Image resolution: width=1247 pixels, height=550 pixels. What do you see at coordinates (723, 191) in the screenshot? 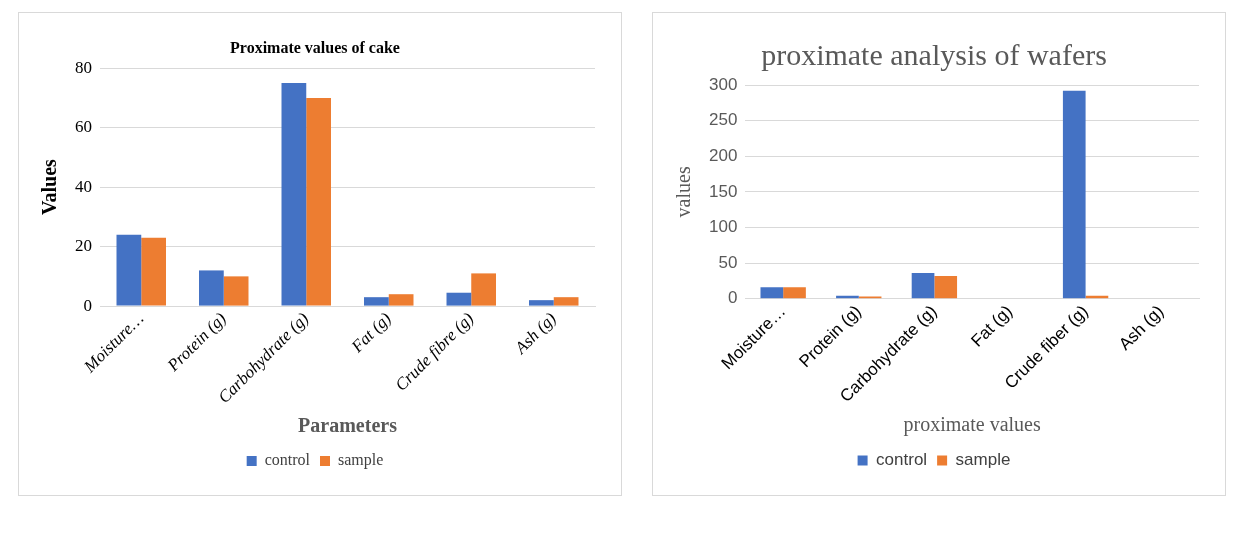
I see `y-tick-label: 150` at bounding box center [723, 191].